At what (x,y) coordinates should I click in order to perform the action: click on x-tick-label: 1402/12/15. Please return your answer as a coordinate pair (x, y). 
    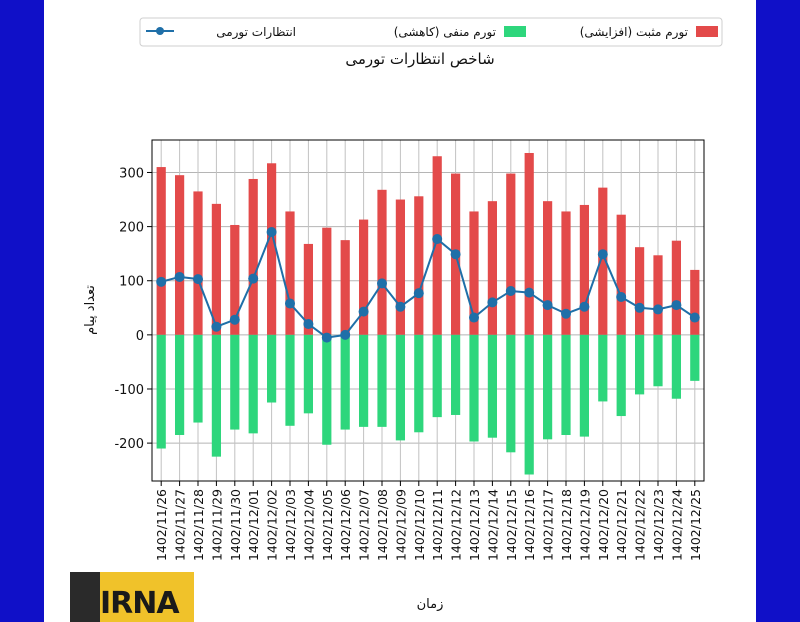
    Looking at the image, I should click on (511, 525).